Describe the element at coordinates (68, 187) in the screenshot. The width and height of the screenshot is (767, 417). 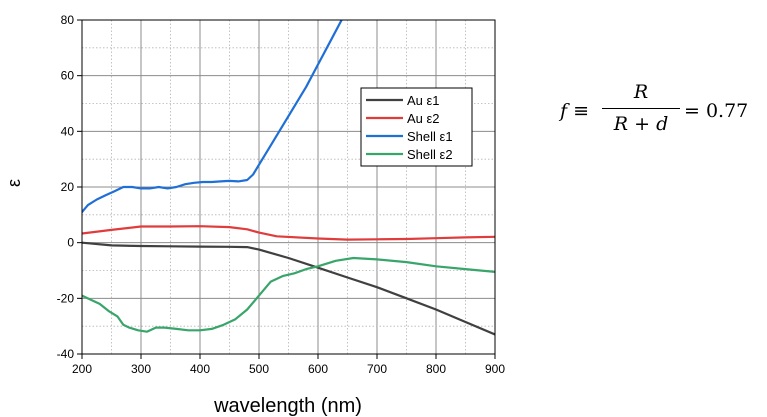
I see `y-tick-label: 20` at that location.